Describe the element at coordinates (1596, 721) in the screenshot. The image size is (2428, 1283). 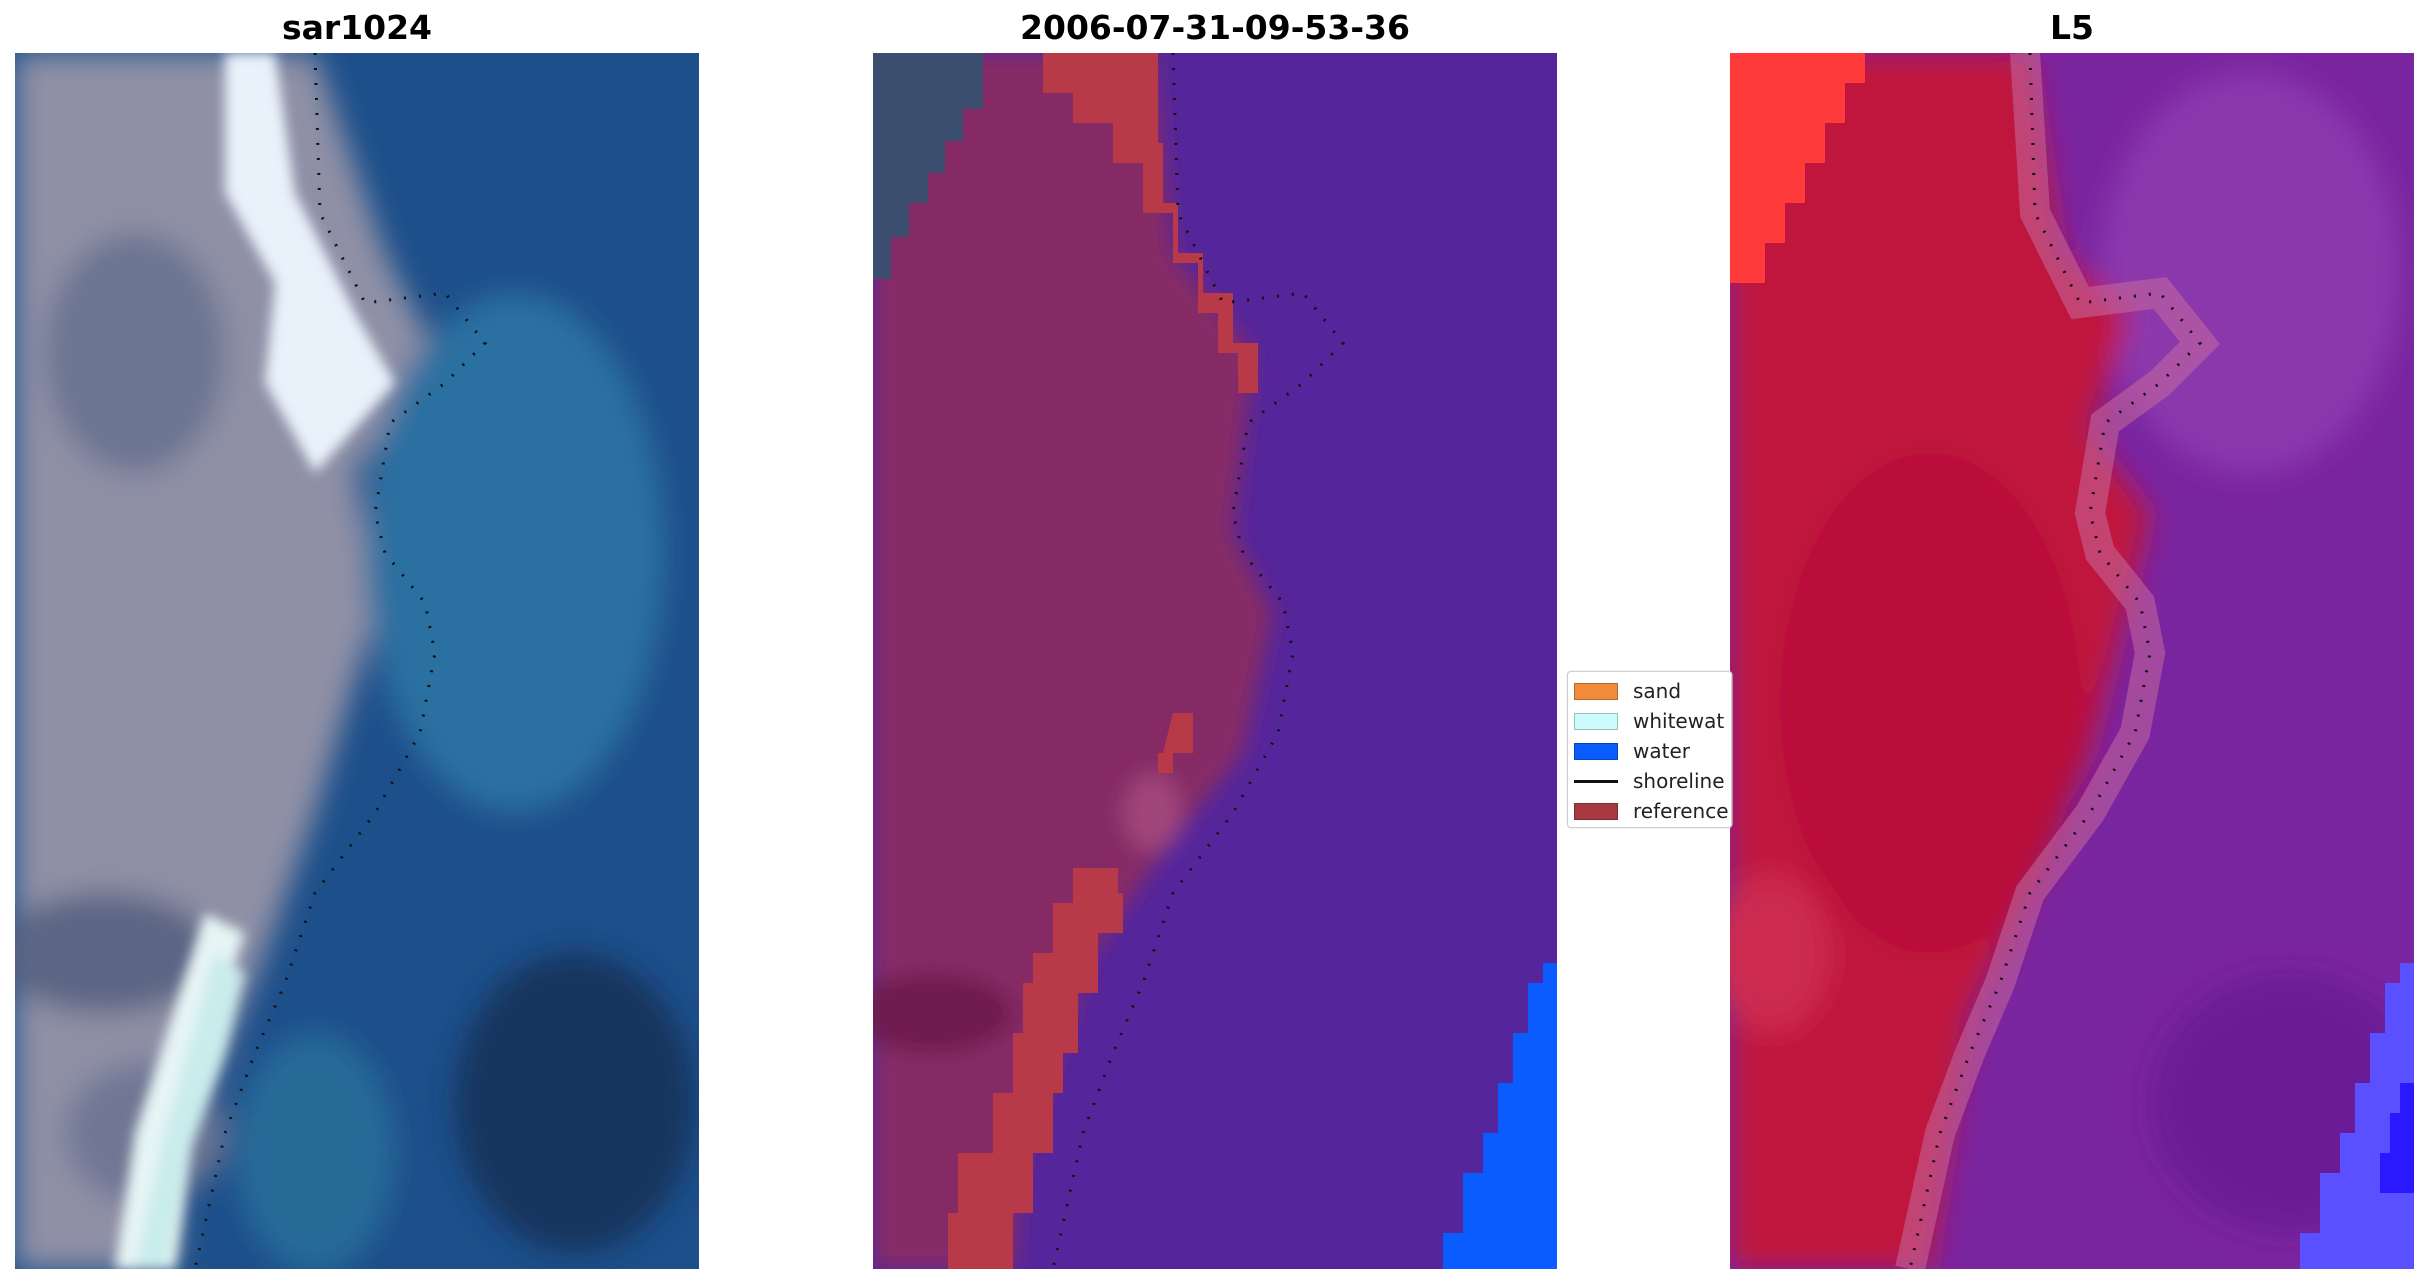
I see `legend-swatch-whitewater` at that location.